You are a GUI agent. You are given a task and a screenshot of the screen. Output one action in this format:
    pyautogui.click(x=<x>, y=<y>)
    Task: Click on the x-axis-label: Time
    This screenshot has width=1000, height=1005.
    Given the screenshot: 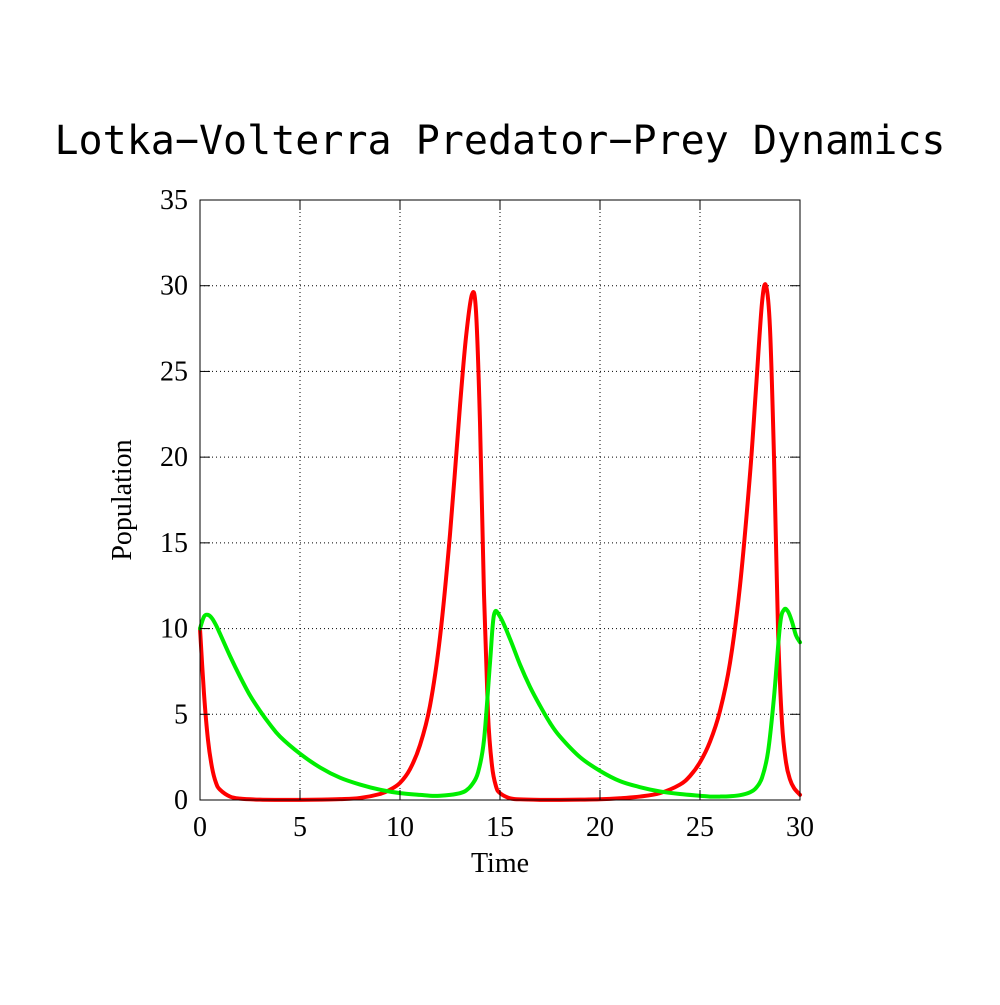 What is the action you would take?
    pyautogui.click(x=500, y=863)
    